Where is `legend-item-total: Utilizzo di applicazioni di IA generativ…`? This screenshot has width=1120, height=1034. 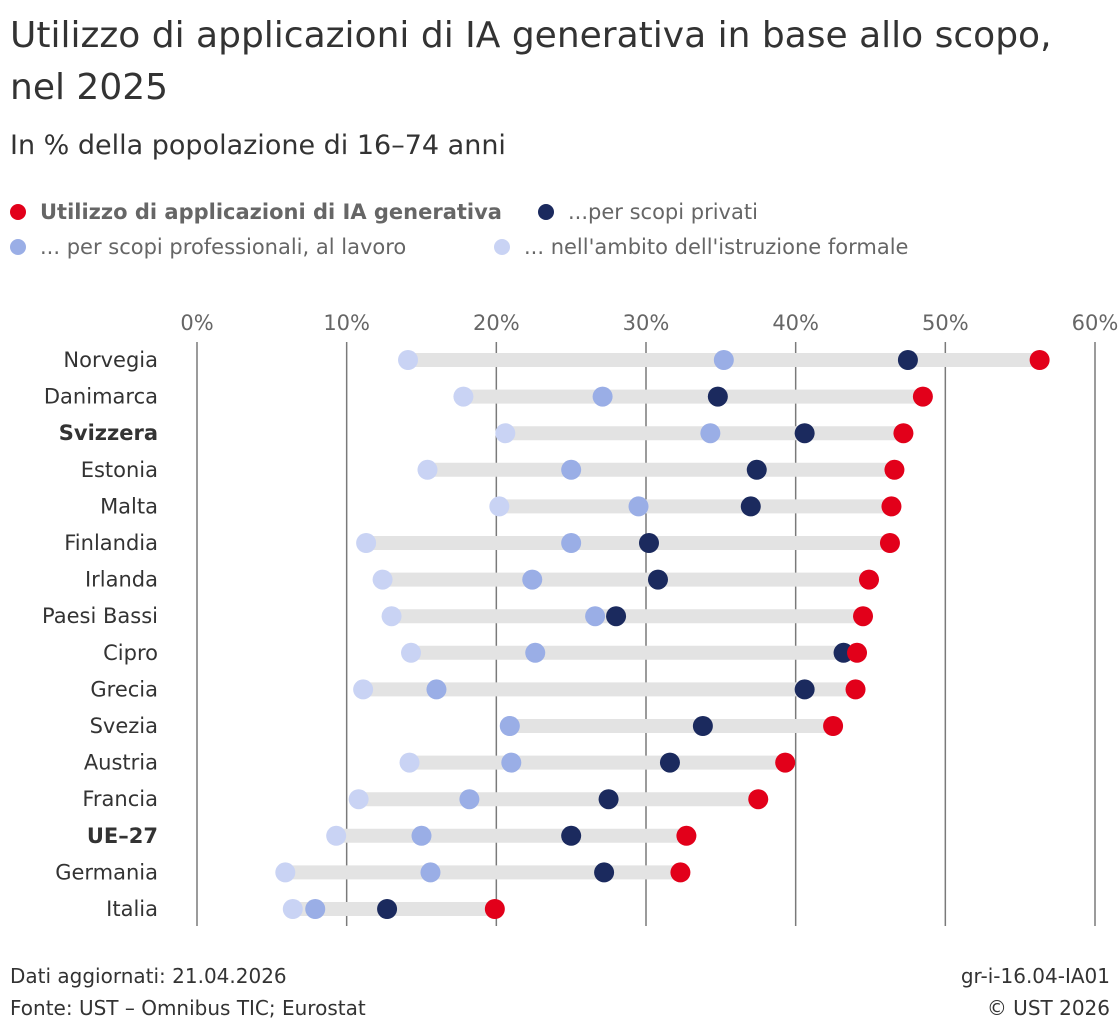 legend-item-total: Utilizzo di applicazioni di IA generativ… is located at coordinates (256, 212).